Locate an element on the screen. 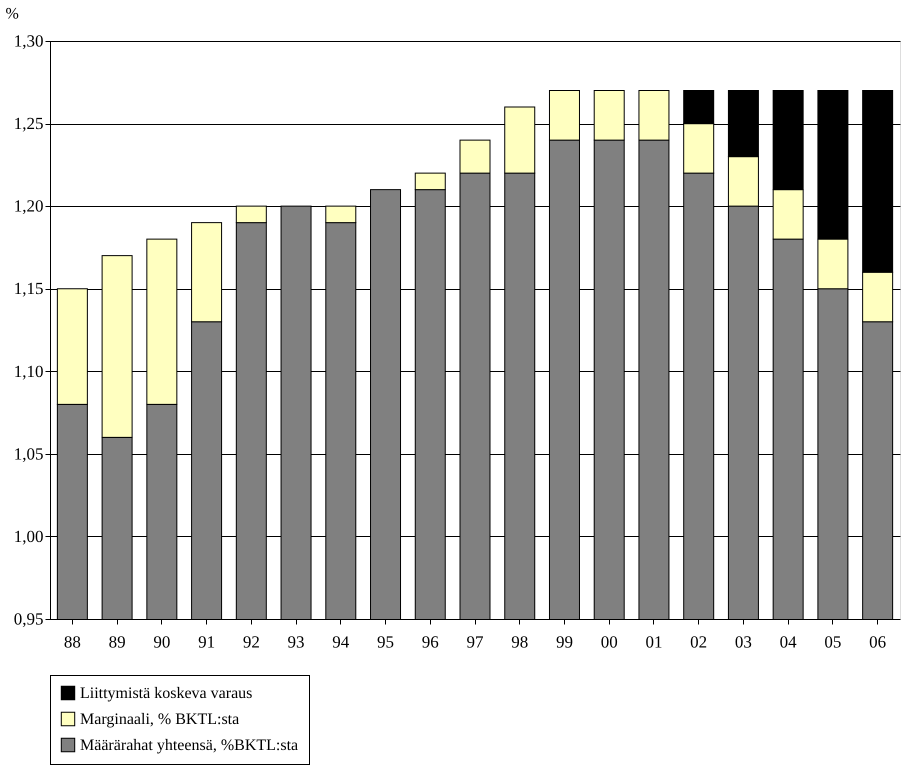 The width and height of the screenshot is (915, 776). legend-label: Marginaali, % BKTL:sta is located at coordinates (160, 719).